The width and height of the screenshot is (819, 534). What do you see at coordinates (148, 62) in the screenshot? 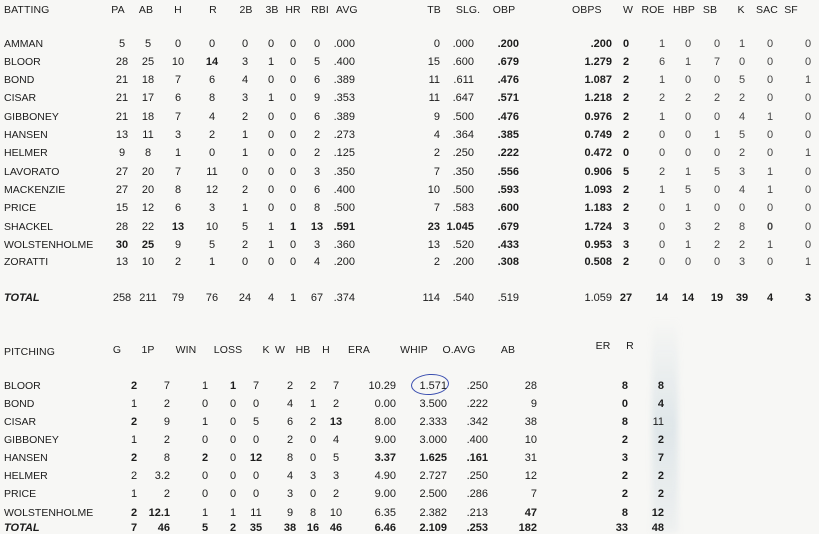
I see `batting-stat-cell: 25` at bounding box center [148, 62].